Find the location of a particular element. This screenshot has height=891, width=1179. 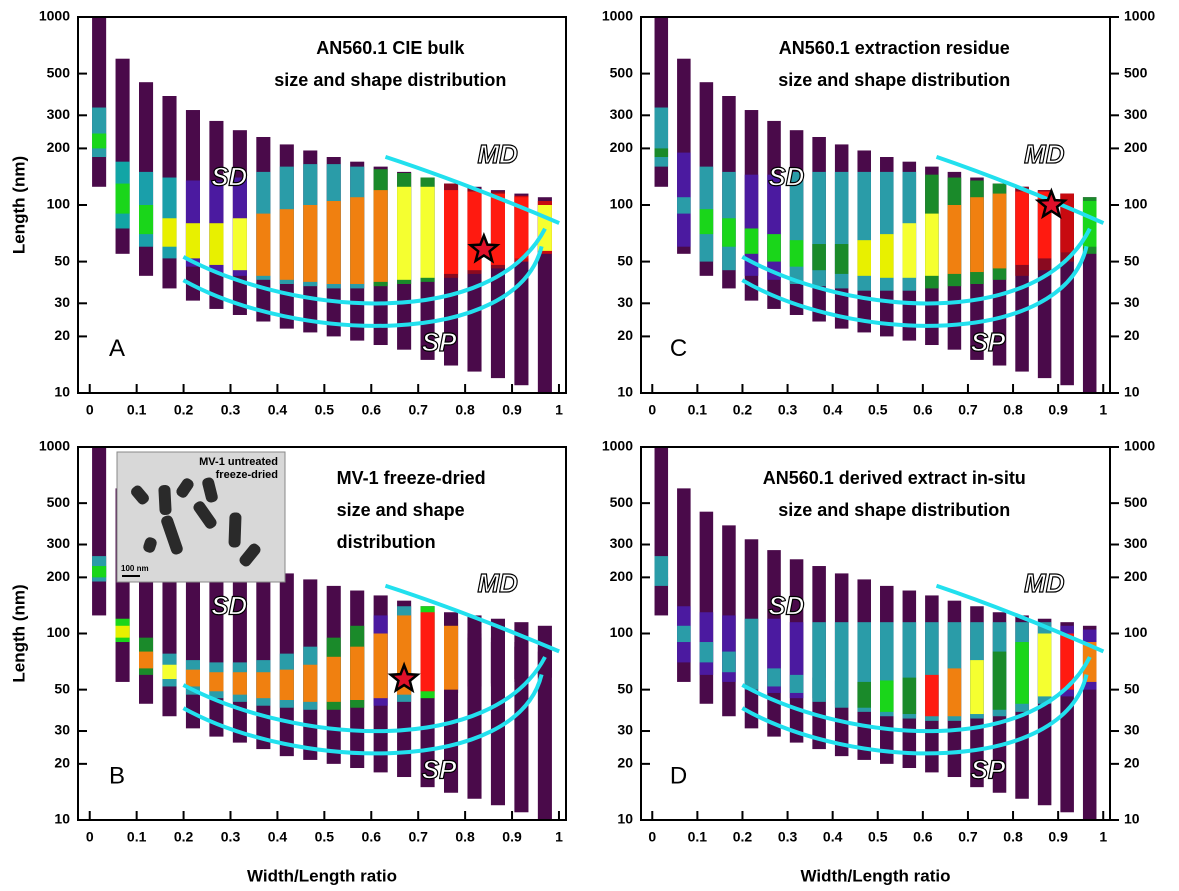

panel-title: MV-1 freeze-dried is located at coordinates (411, 478).